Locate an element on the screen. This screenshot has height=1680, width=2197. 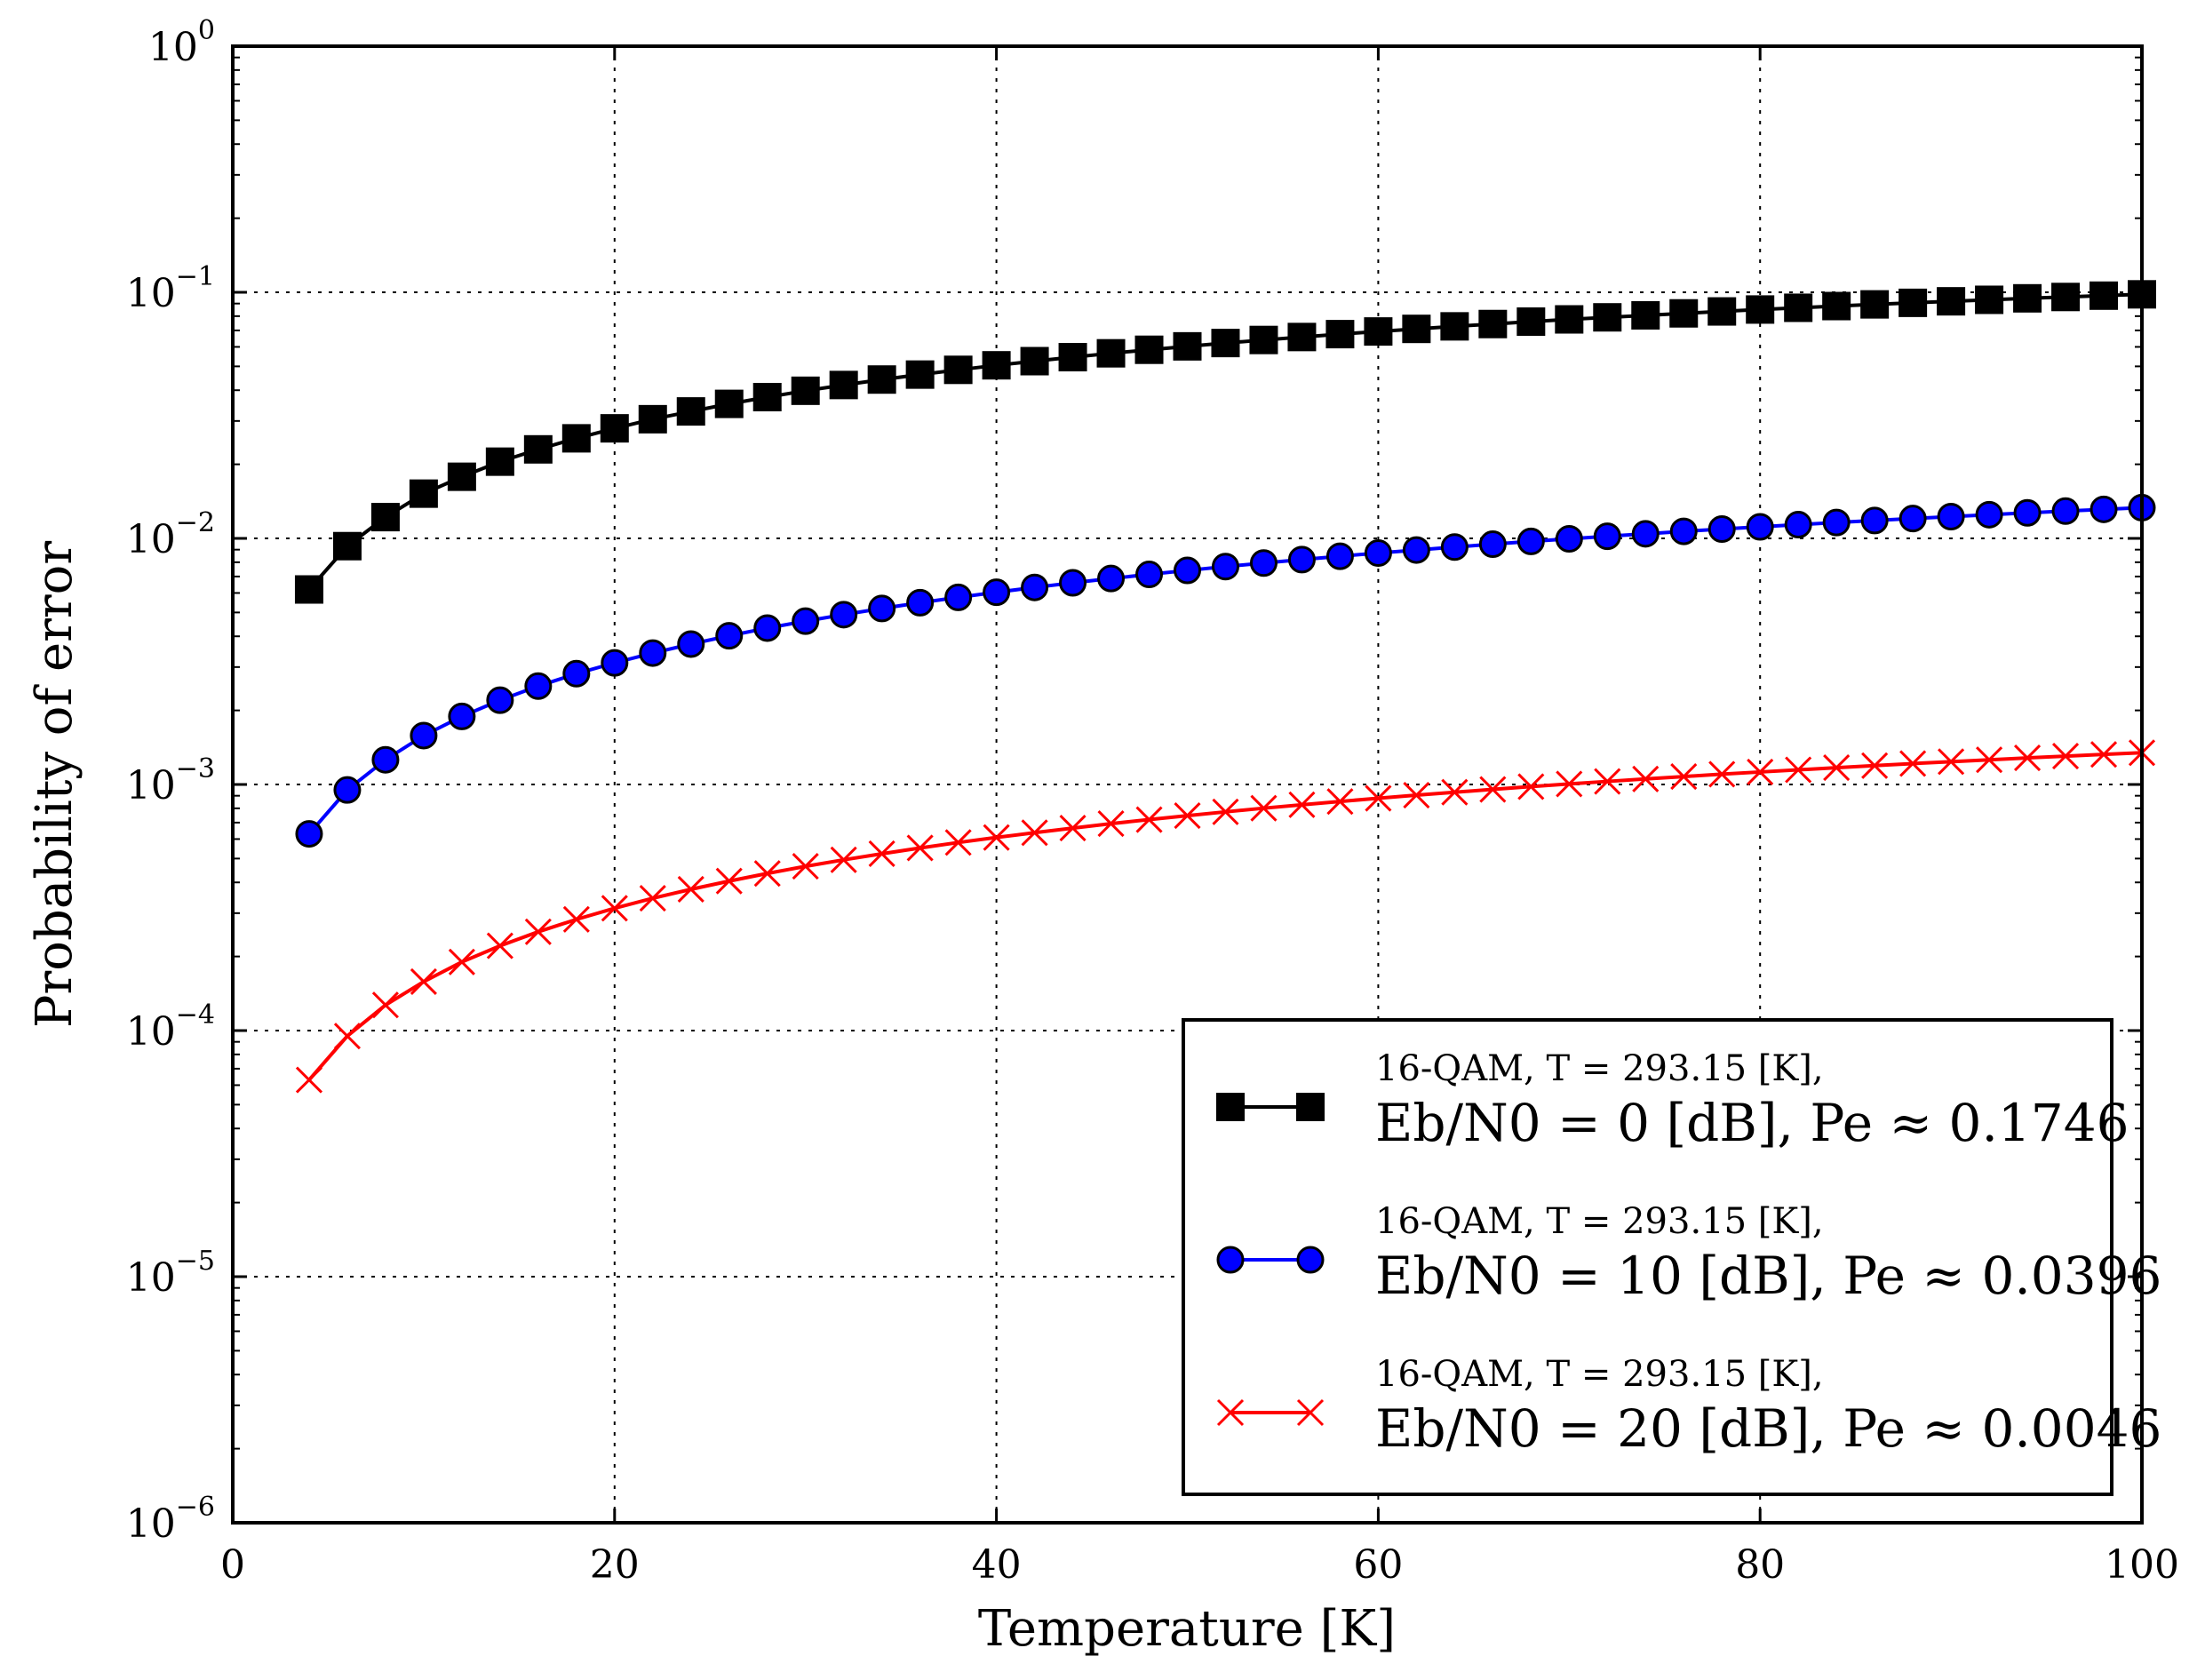
legend-label-line2: Eb/N0 = 10 [dB], Pe ≈ 0.0396 is located at coordinates (1768, 1276).